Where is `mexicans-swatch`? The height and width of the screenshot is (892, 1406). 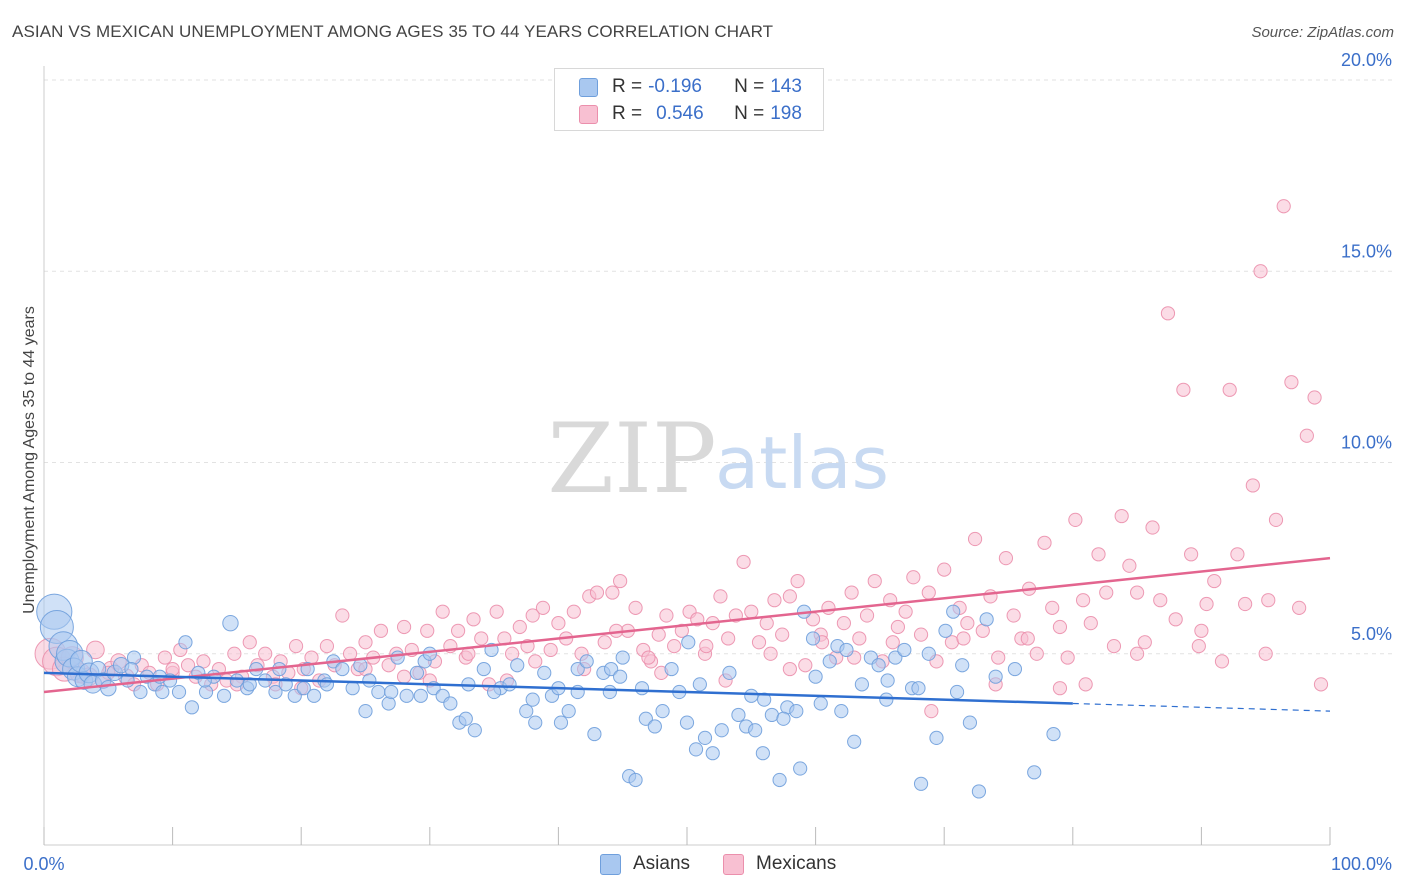 mexicans-swatch is located at coordinates (588, 114).